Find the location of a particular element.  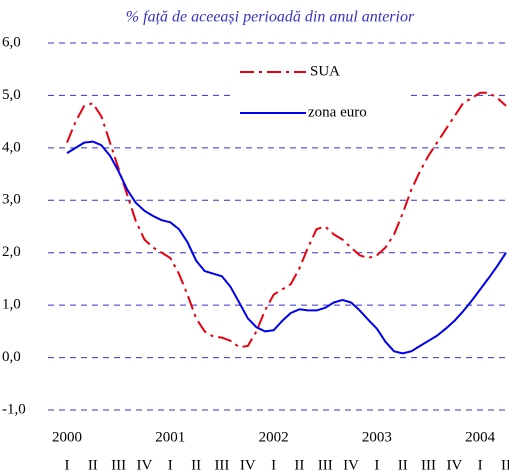

legend-label: zona euro is located at coordinates (337, 112).